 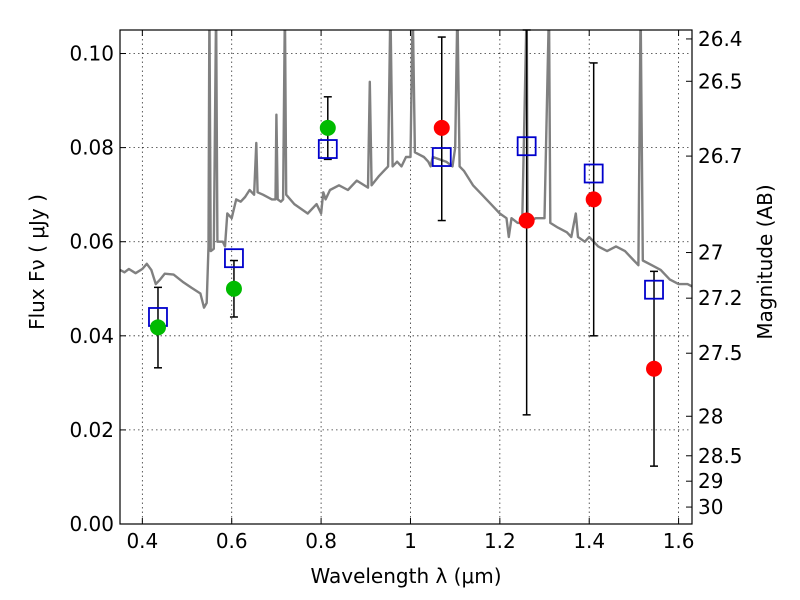 I want to click on y-tick-label-left: 0.02, so click(x=91, y=430).